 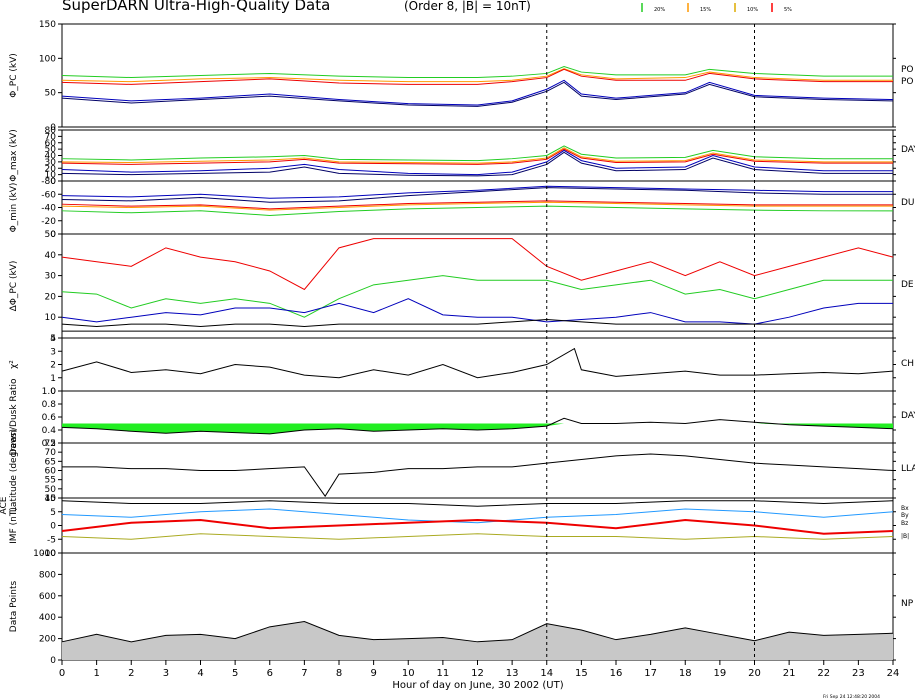 I want to click on y-tick-label: 40, so click(x=51, y=157).